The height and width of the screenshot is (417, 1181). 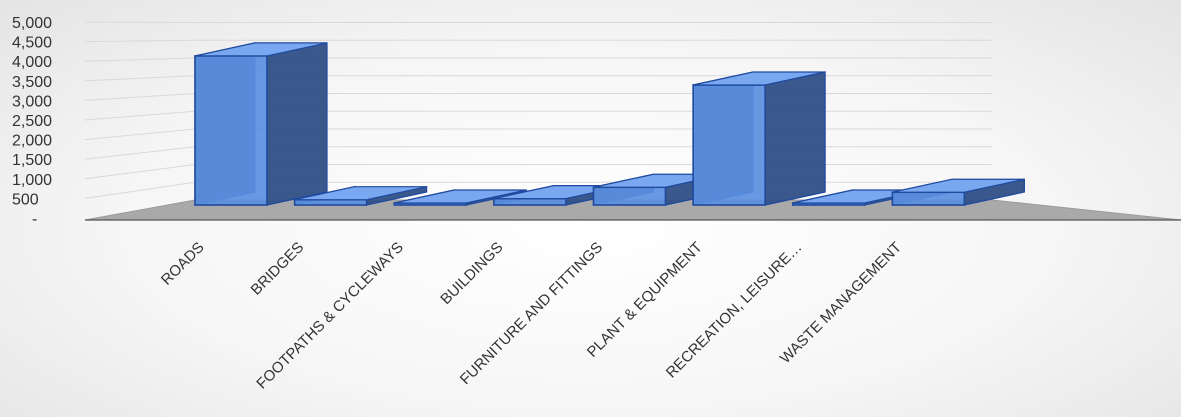 I want to click on x-tick-label: BUILDINGS, so click(x=471, y=273).